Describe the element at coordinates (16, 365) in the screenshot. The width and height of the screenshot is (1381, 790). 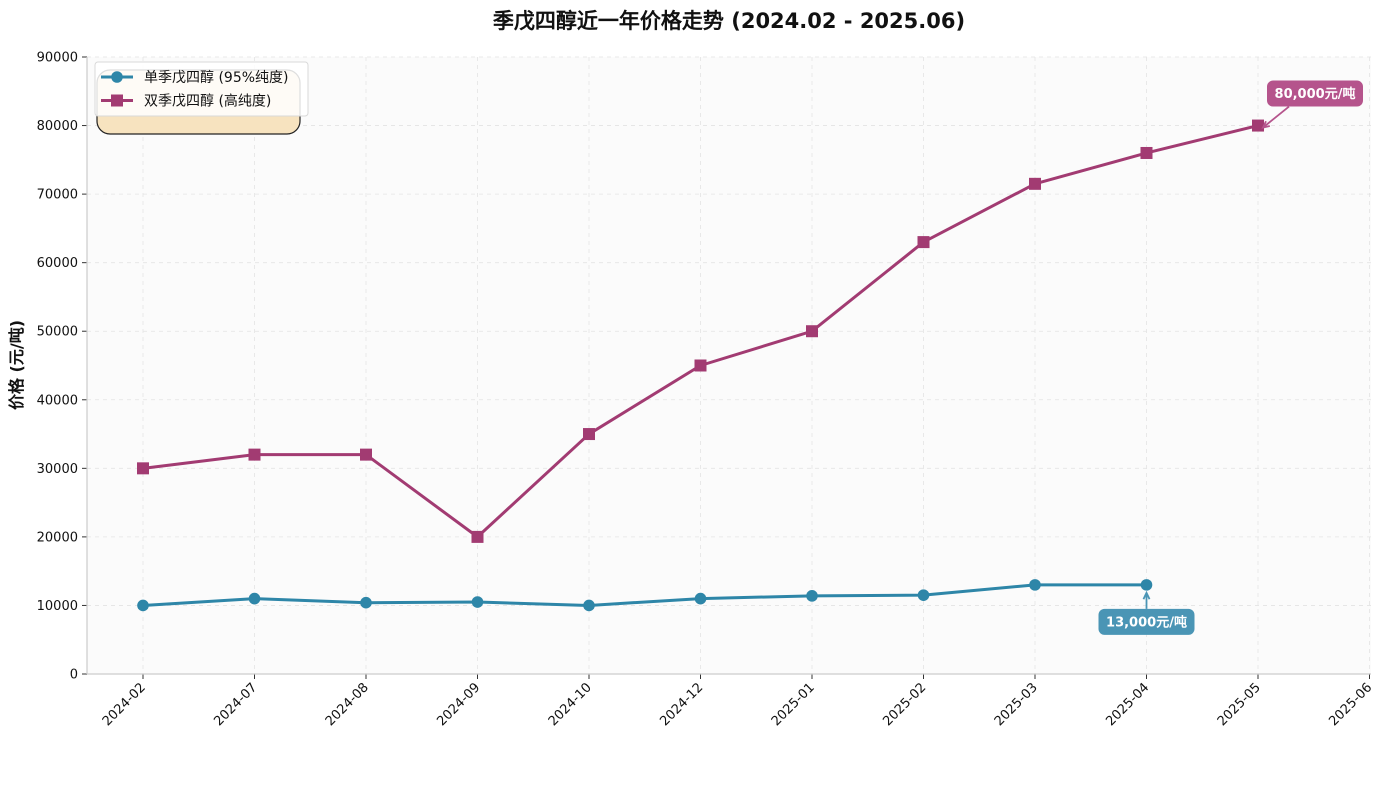
I see `y-axis-label: 价格 (元/吨)` at that location.